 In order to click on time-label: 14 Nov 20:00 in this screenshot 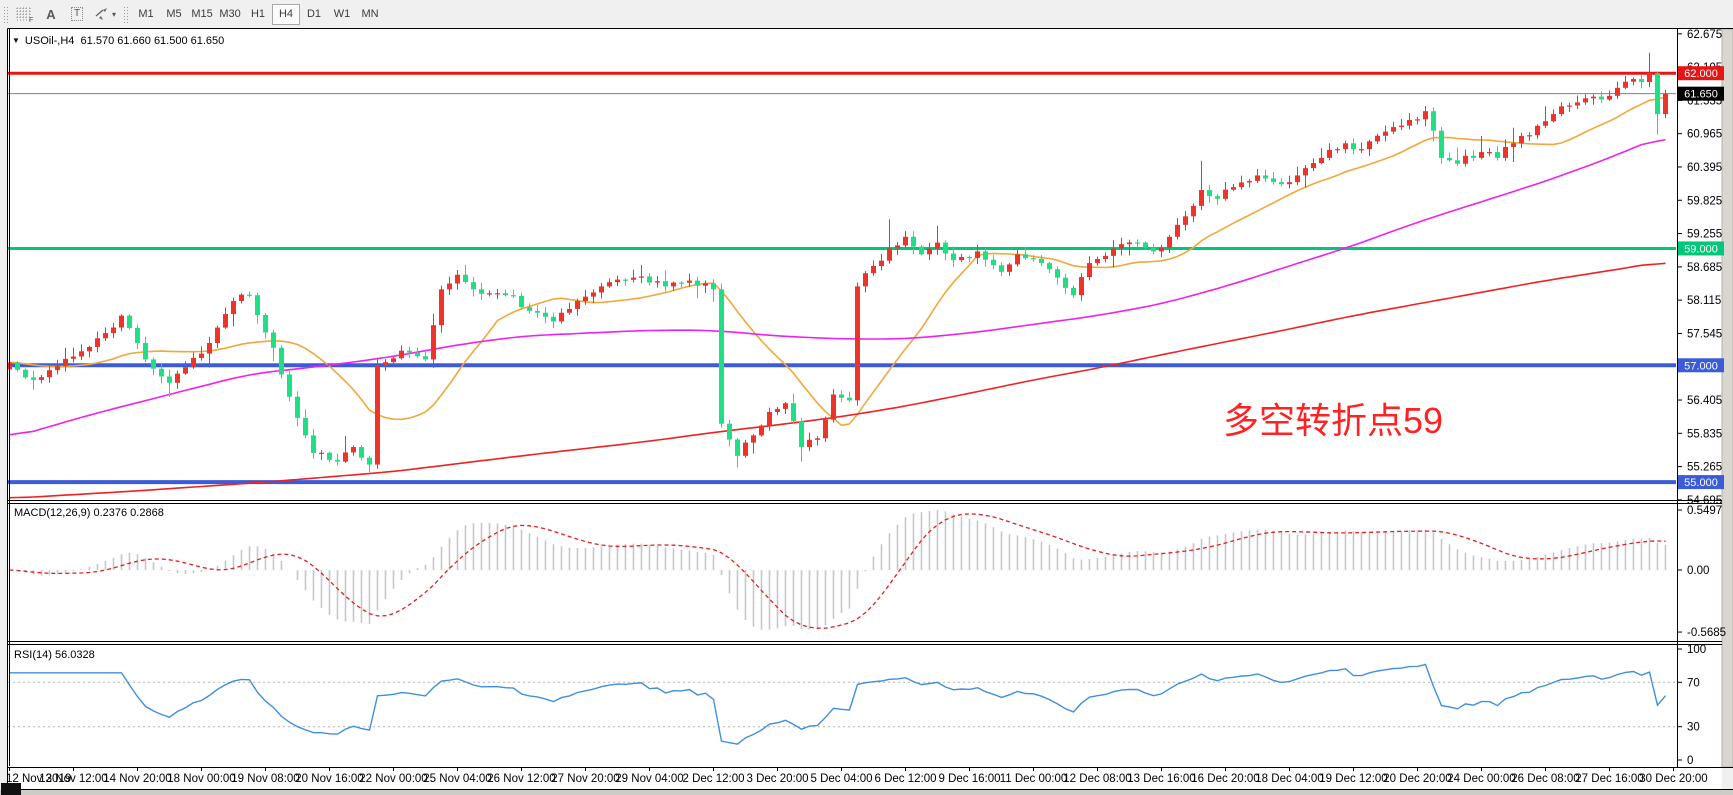, I will do `click(137, 779)`.